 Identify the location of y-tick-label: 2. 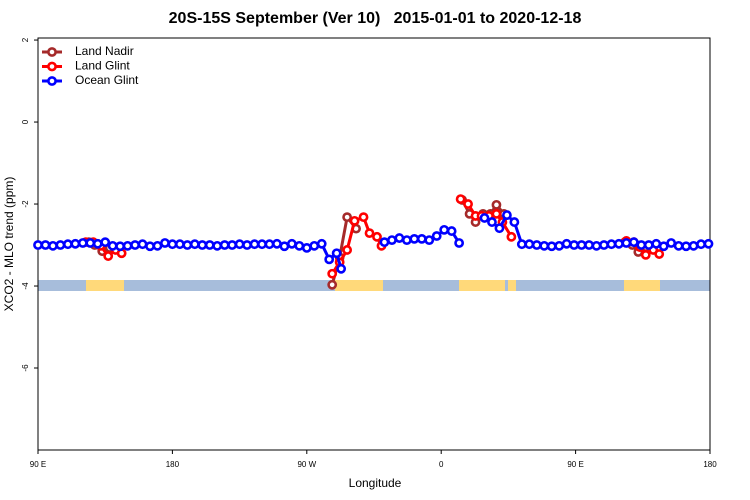
(25, 39).